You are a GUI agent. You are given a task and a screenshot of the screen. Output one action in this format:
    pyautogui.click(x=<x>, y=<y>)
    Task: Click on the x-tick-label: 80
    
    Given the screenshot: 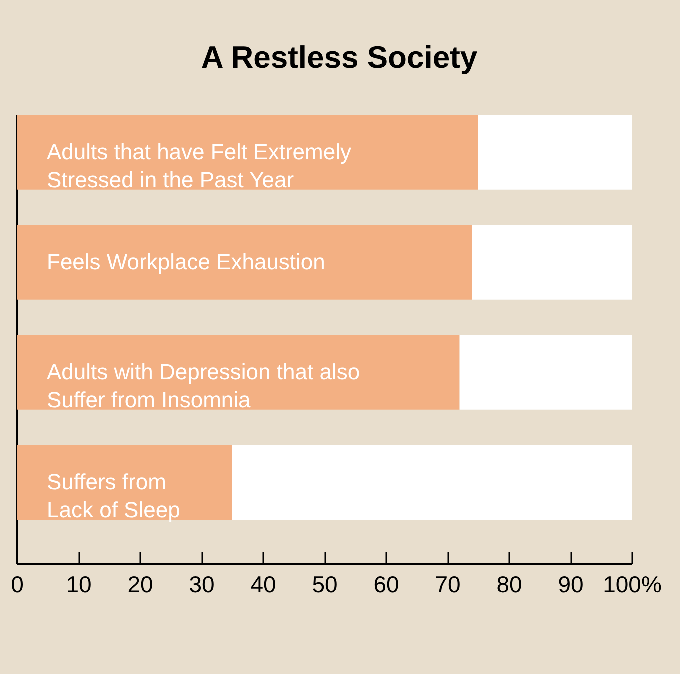 What is the action you would take?
    pyautogui.click(x=509, y=585)
    